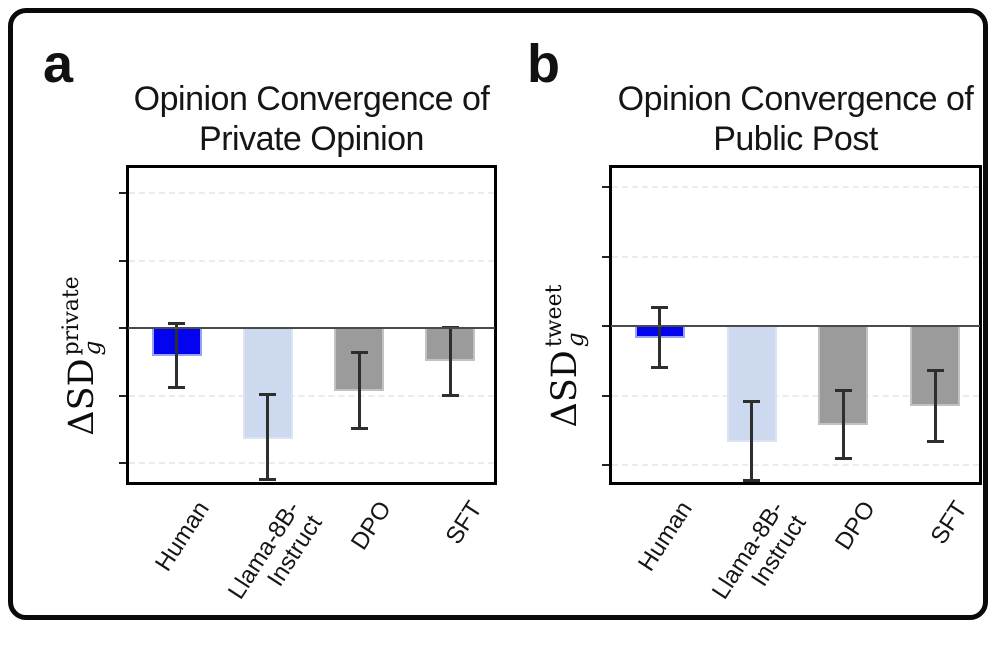  What do you see at coordinates (565, 316) in the screenshot?
I see `y-axis-label-scripts: tweet g` at bounding box center [565, 316].